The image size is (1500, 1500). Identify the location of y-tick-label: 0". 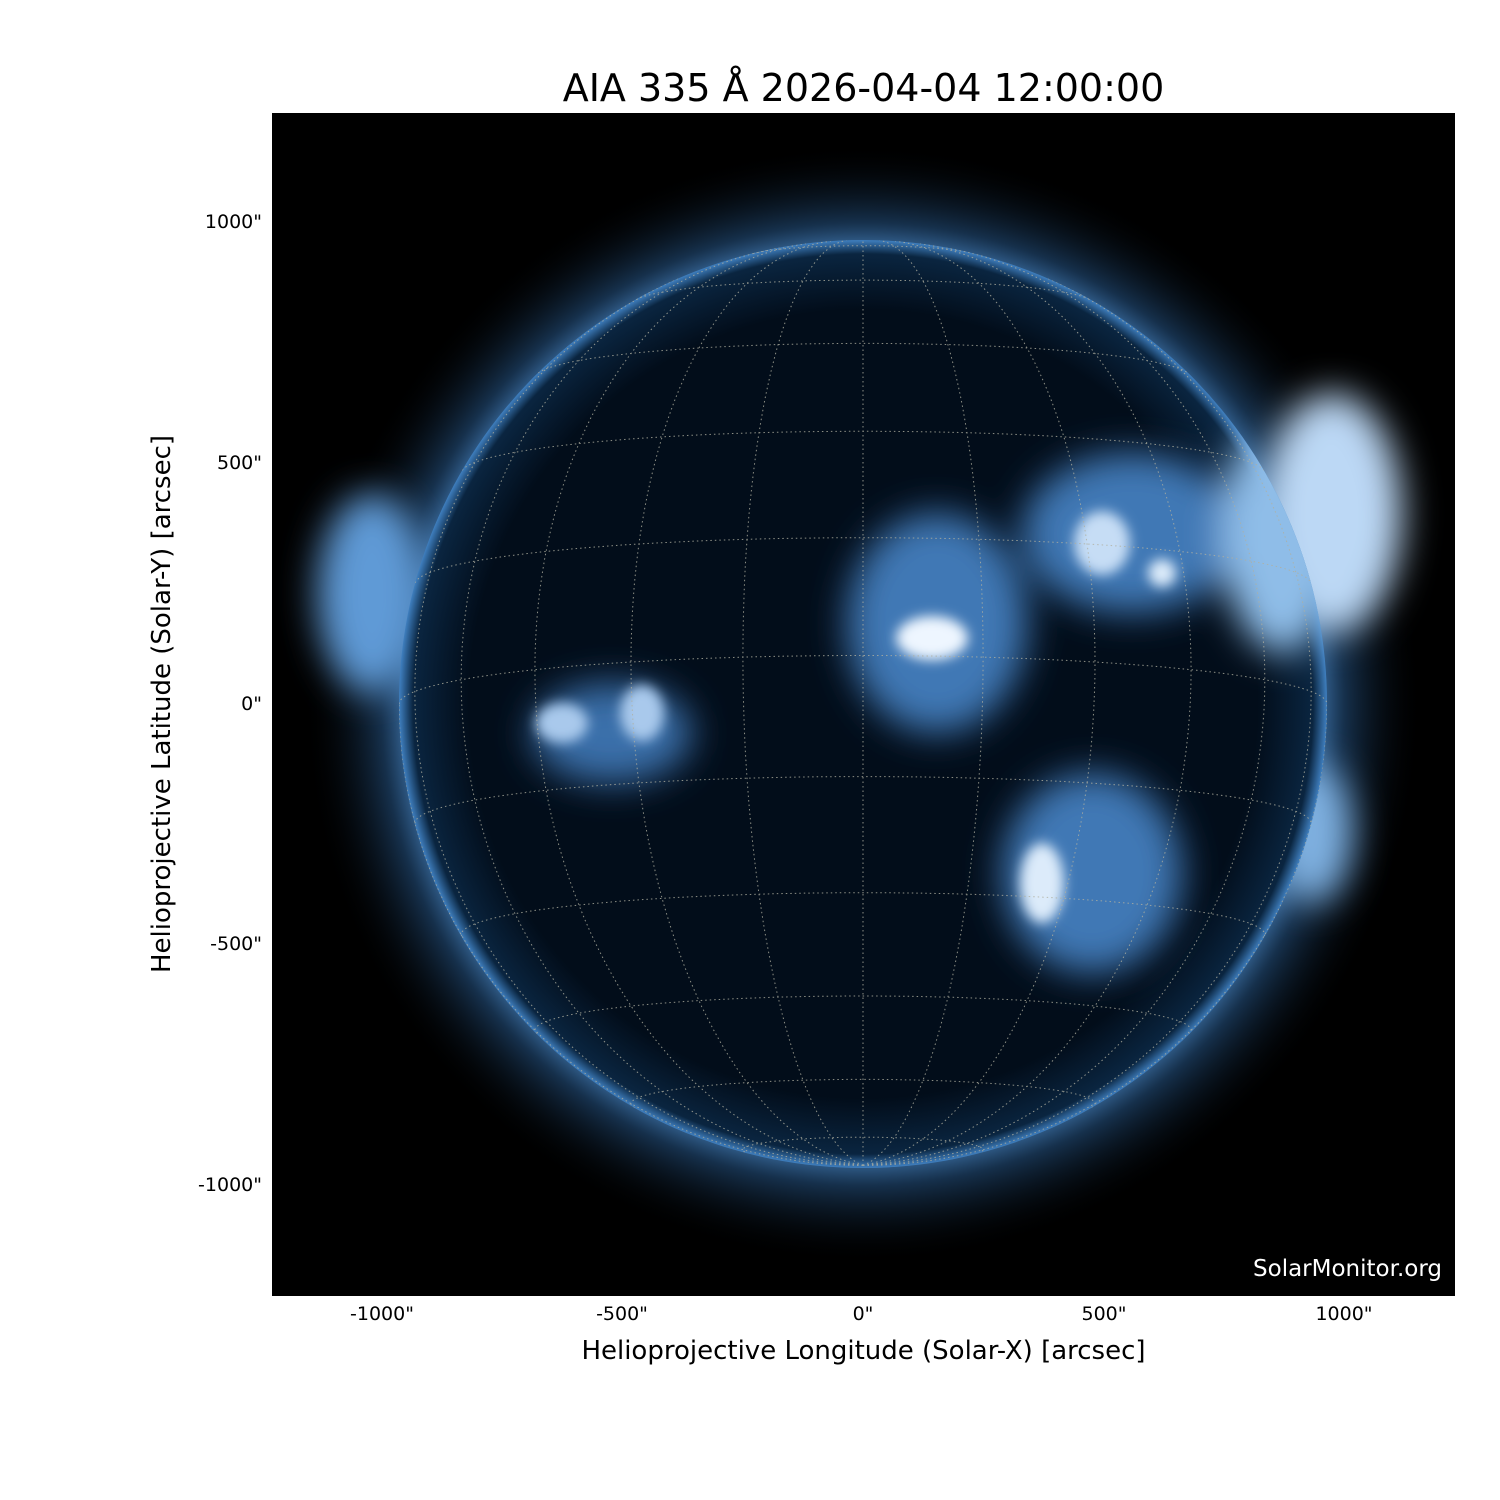
(251, 704).